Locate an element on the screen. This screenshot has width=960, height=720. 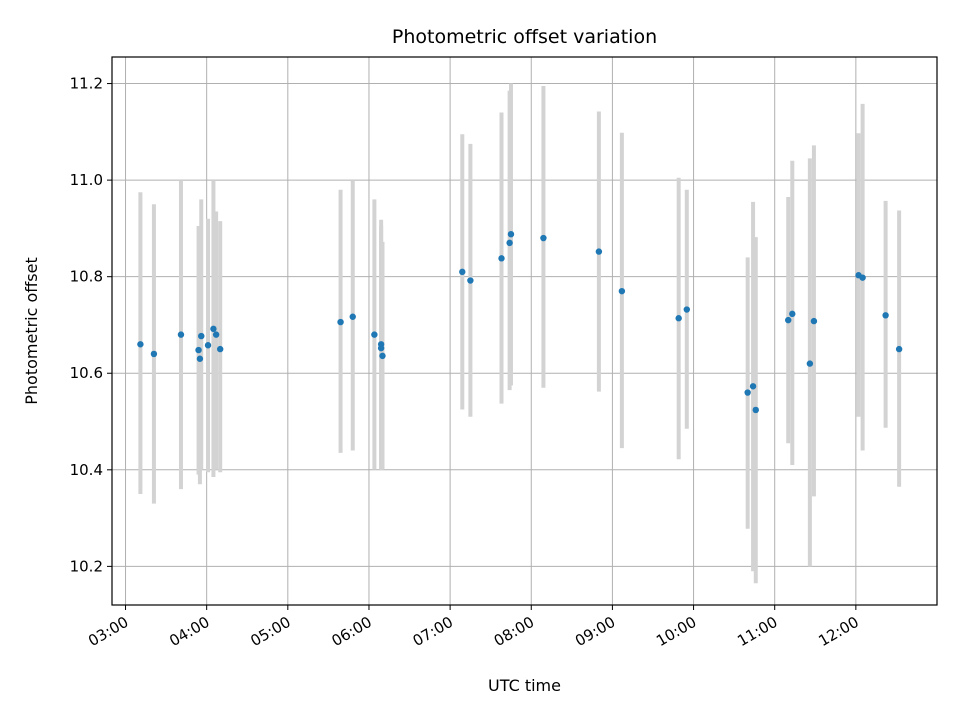
chart-title: Photometric offset variation is located at coordinates (524, 37).